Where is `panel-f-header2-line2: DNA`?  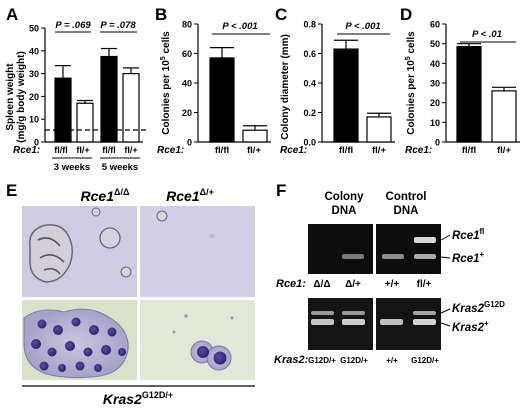
panel-f-header2-line2: DNA is located at coordinates (406, 211).